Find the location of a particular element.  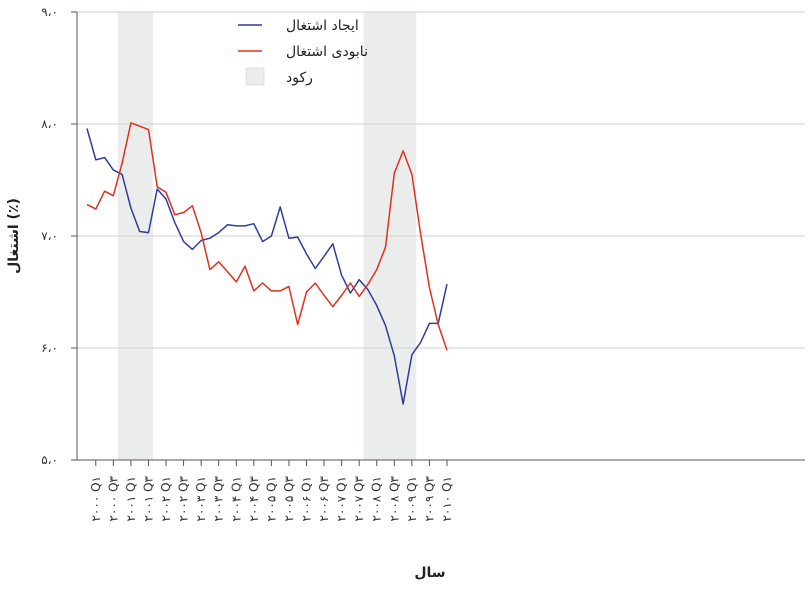

y-tick-label: ۷،۰ is located at coordinates (49, 236).